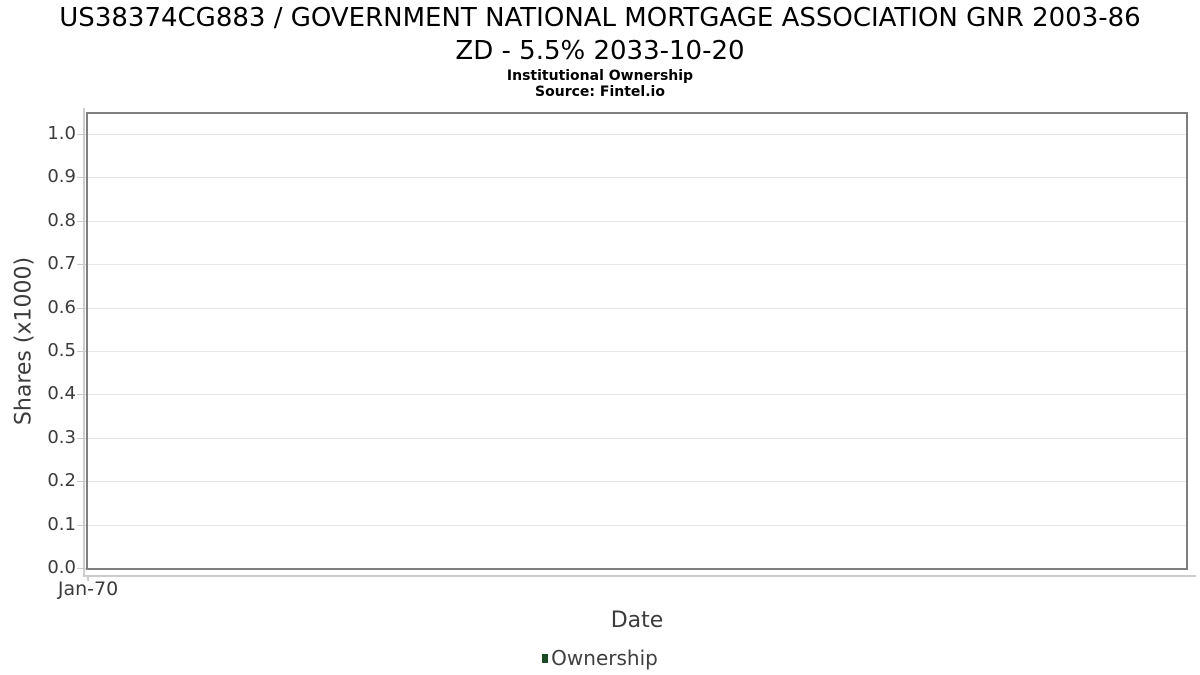 This screenshot has width=1200, height=675. I want to click on gridline-0.3, so click(637, 438).